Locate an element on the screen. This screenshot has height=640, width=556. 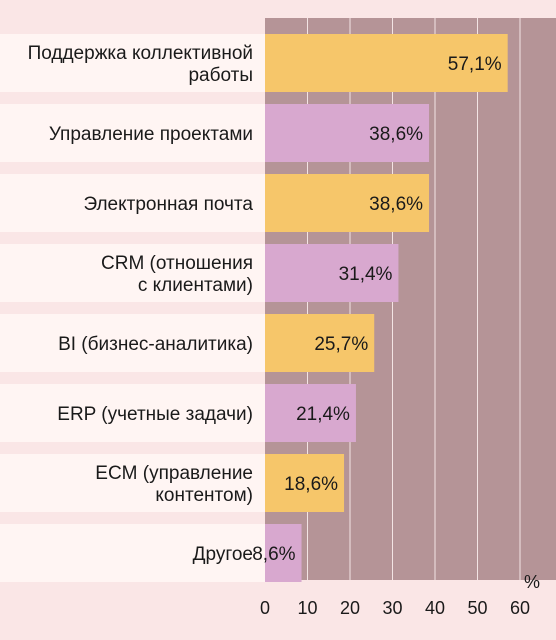
category-label: Электронная почта is located at coordinates (168, 204).